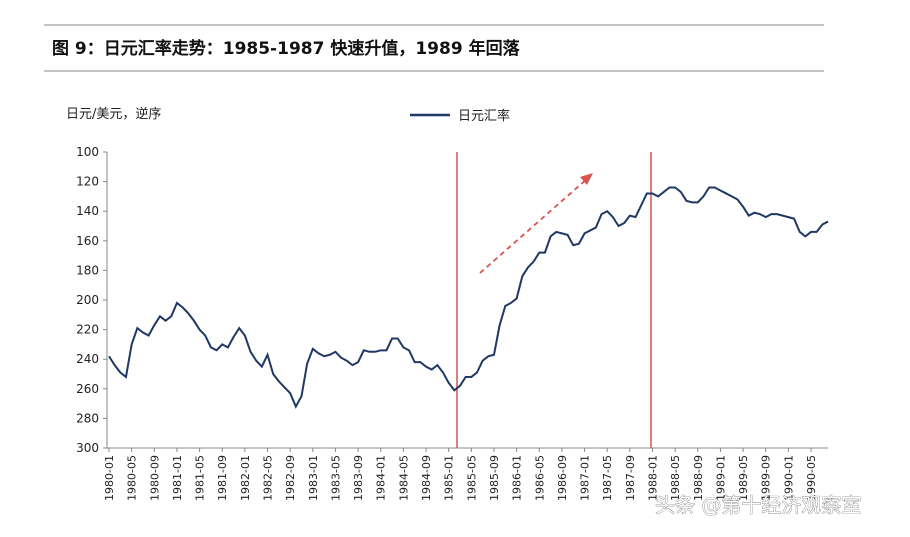 The width and height of the screenshot is (910, 537). What do you see at coordinates (403, 478) in the screenshot?
I see `x-tick-label: 1984-05` at bounding box center [403, 478].